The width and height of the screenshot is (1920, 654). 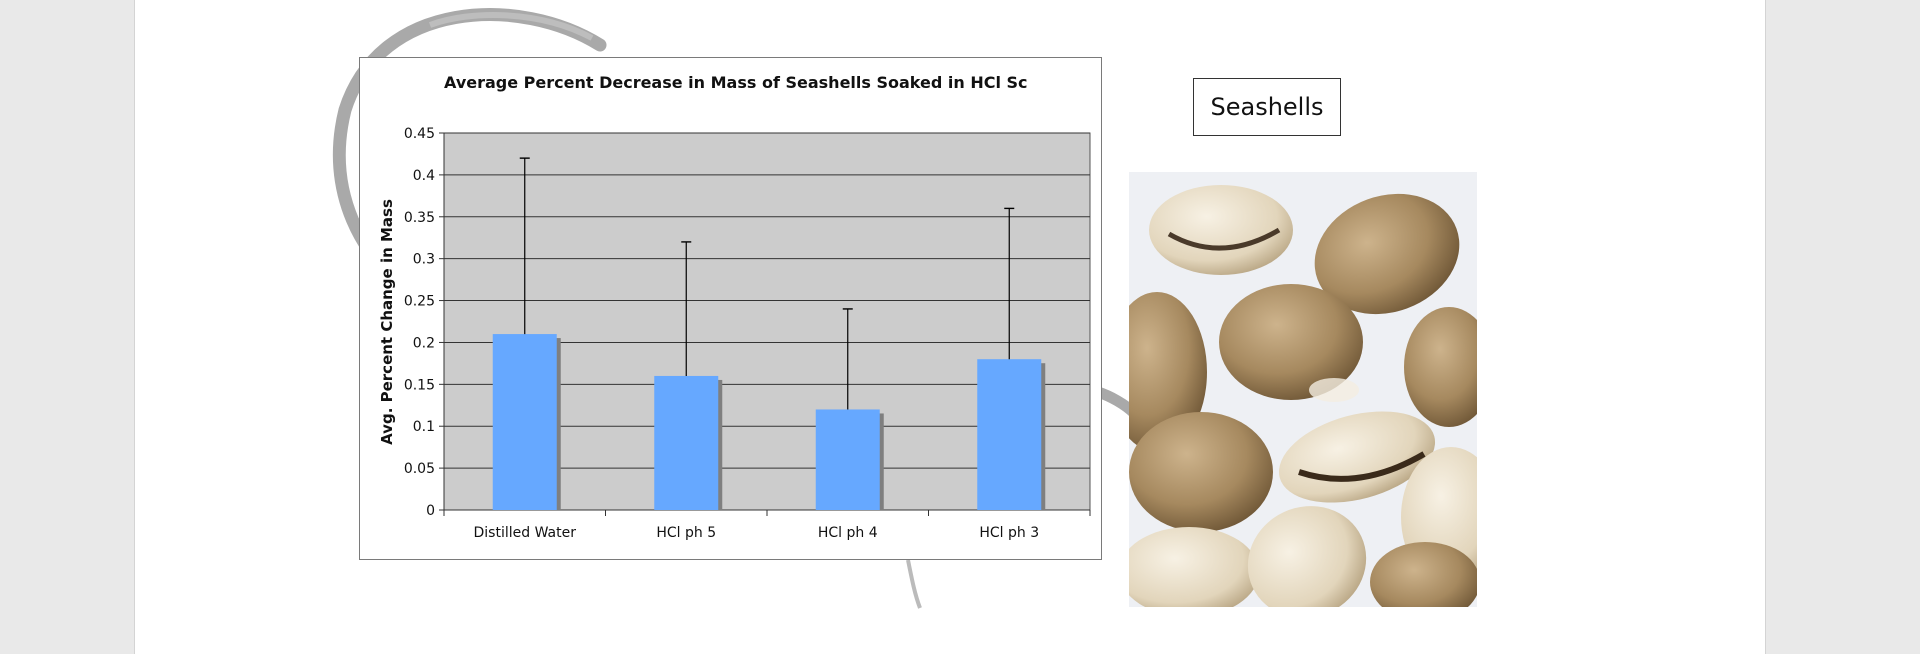 What do you see at coordinates (424, 427) in the screenshot?
I see `y-tick-label: 0.1` at bounding box center [424, 427].